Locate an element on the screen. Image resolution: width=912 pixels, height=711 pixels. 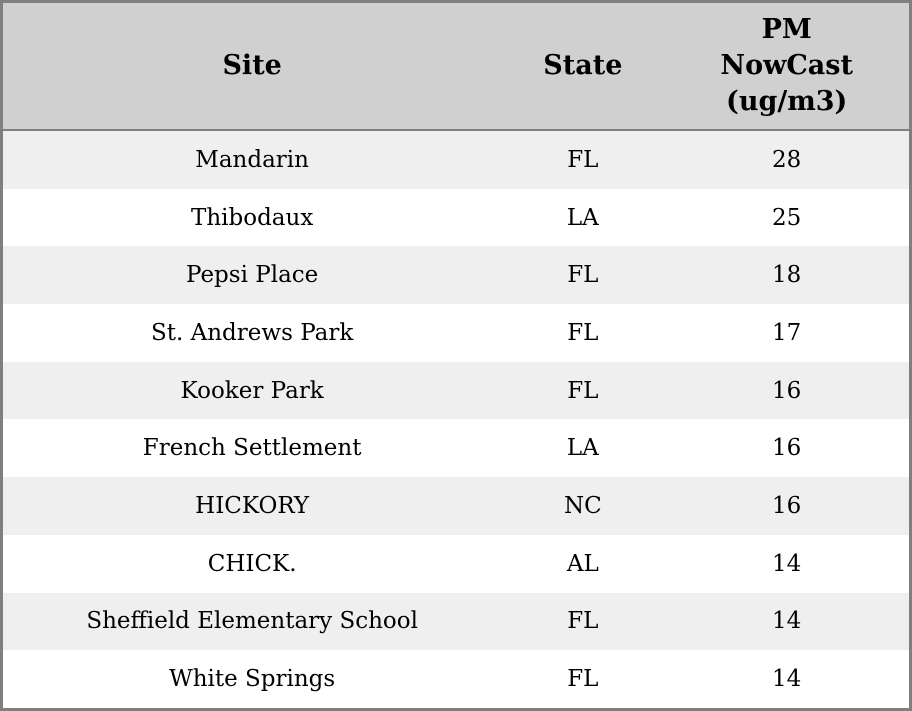
site-cell: CHICK. is located at coordinates (252, 563).